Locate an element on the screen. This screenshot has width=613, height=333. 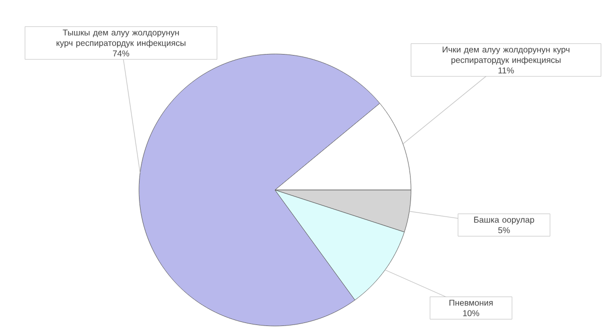
slice-label: Пневмония is located at coordinates (471, 303).